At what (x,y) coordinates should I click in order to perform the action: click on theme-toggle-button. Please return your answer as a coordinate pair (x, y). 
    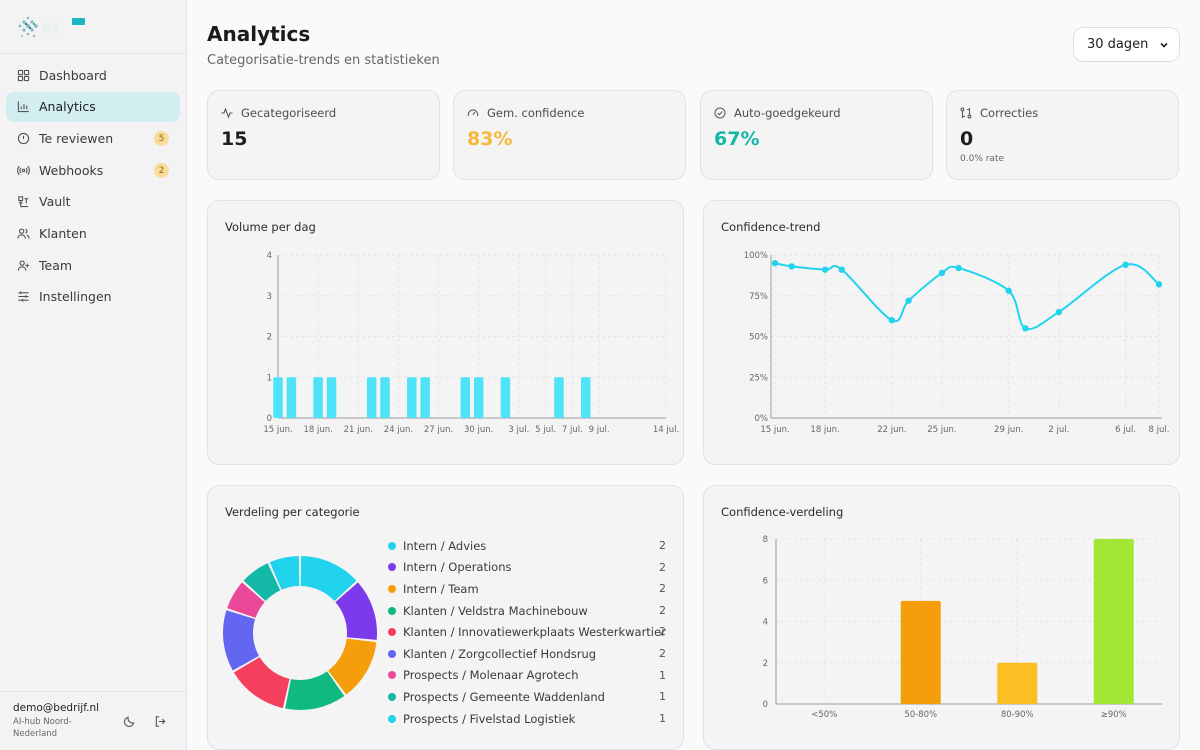
    Looking at the image, I should click on (129, 721).